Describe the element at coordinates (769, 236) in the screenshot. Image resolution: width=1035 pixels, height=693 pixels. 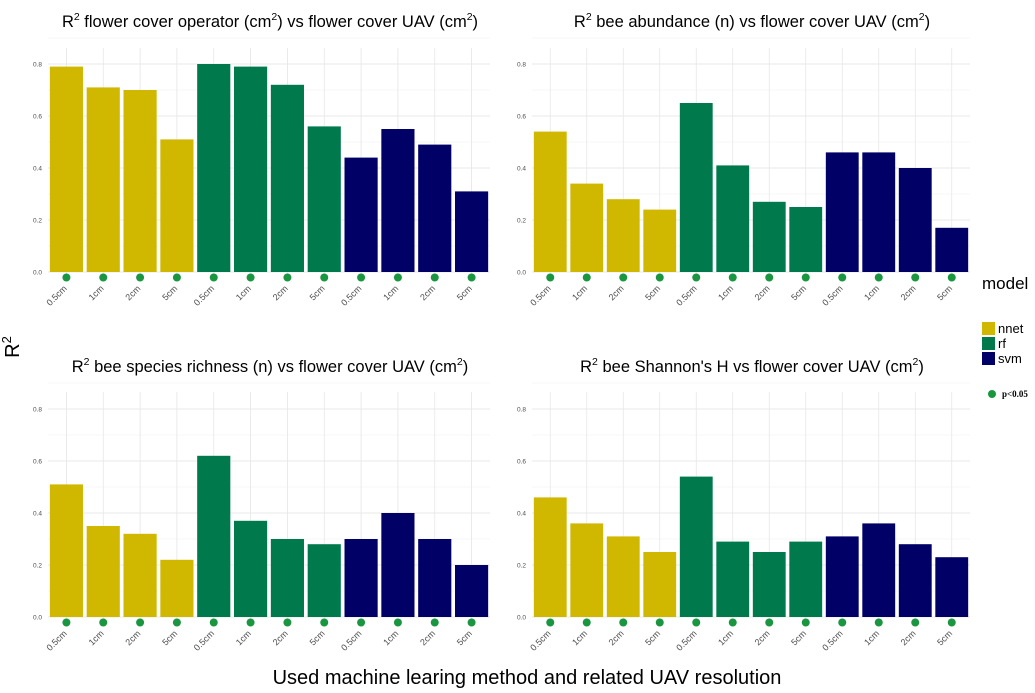
I see `bar-rf-2cm` at that location.